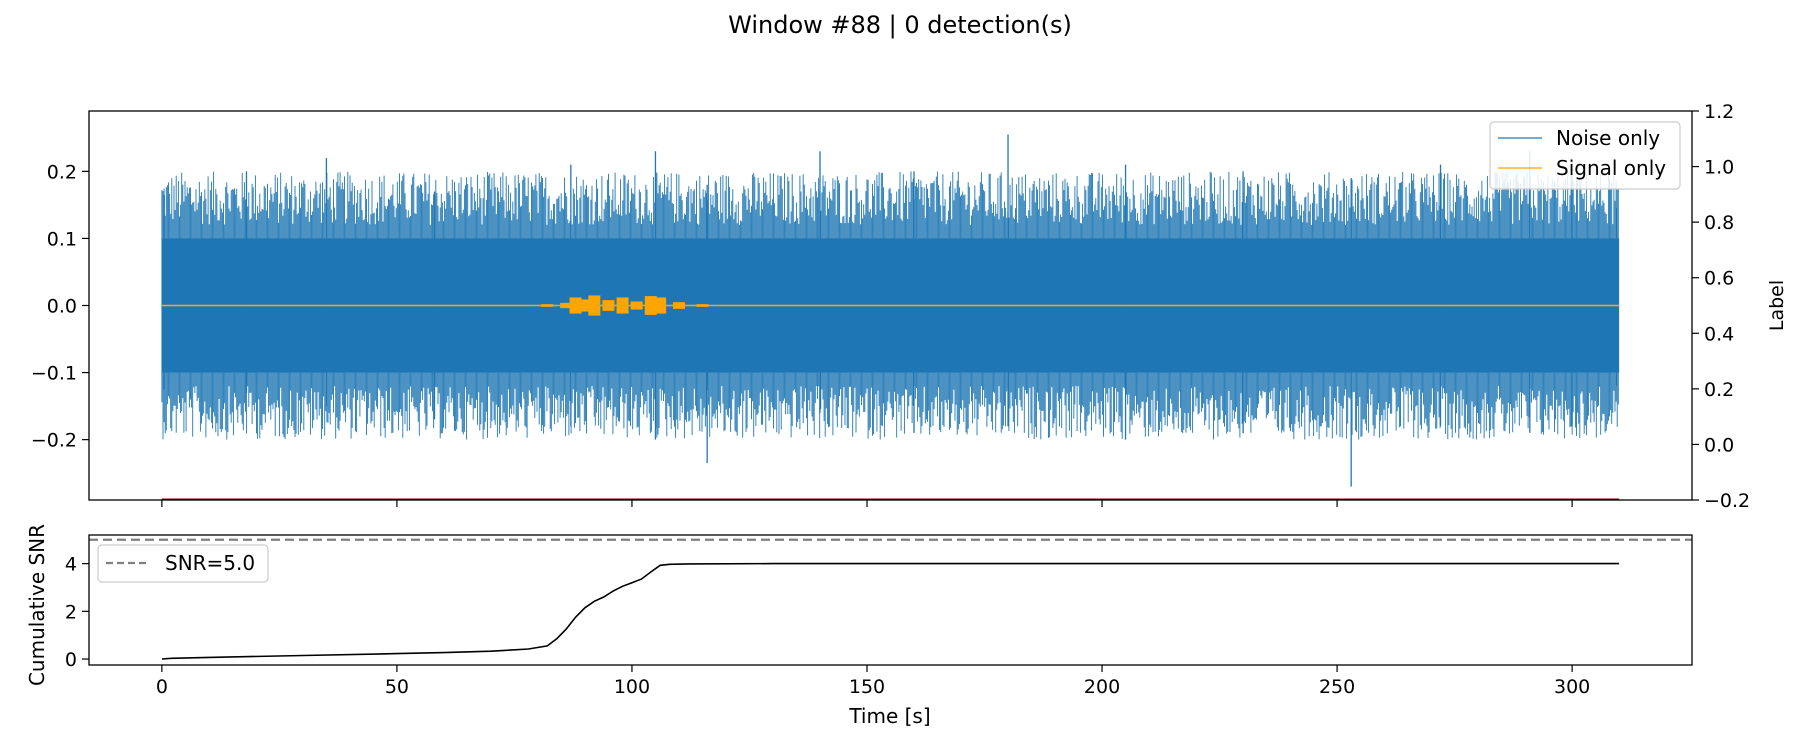 Image resolution: width=1800 pixels, height=750 pixels. What do you see at coordinates (867, 503) in the screenshot?
I see `waveform-x-ticks` at bounding box center [867, 503].